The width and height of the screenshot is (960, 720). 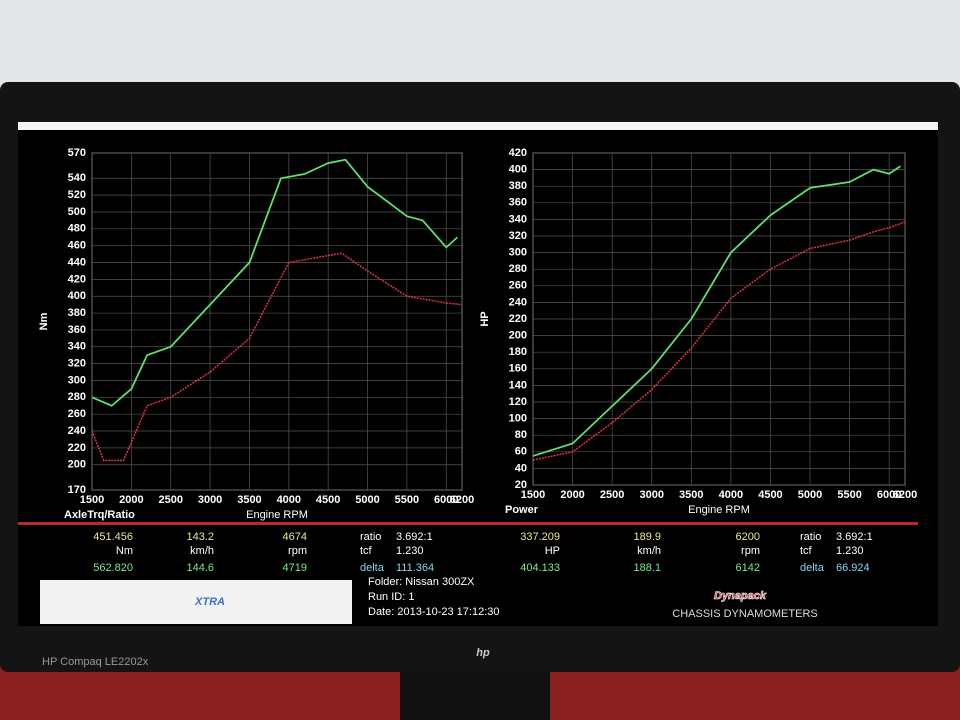 What do you see at coordinates (647, 537) in the screenshot?
I see `readout-value: 189.9` at bounding box center [647, 537].